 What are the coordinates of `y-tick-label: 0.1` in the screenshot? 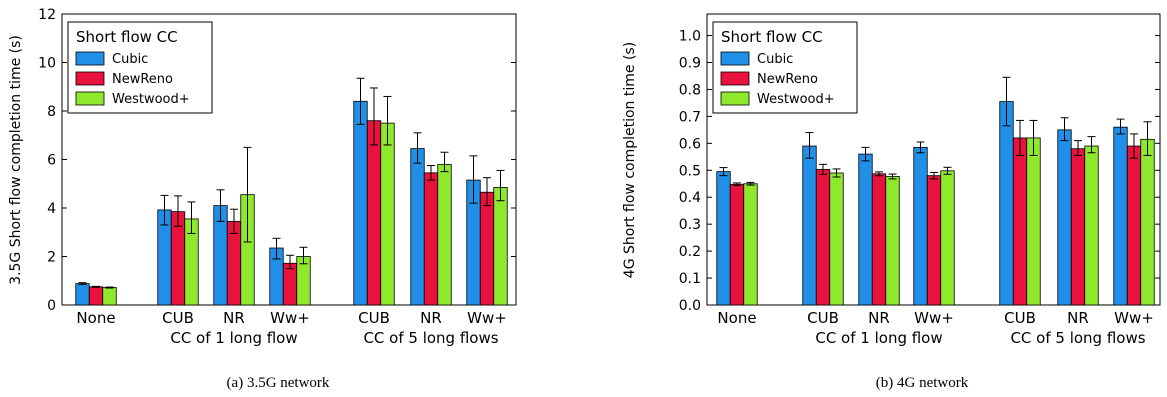 It's located at (690, 279).